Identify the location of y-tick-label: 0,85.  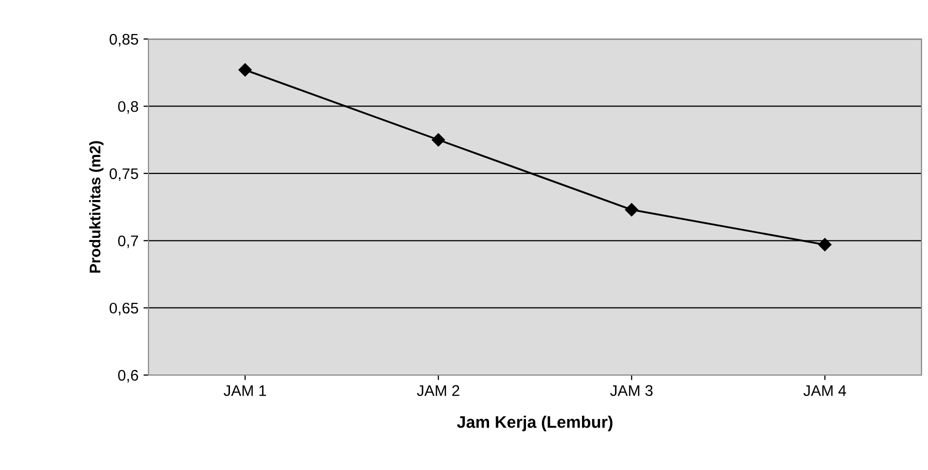
(124, 40).